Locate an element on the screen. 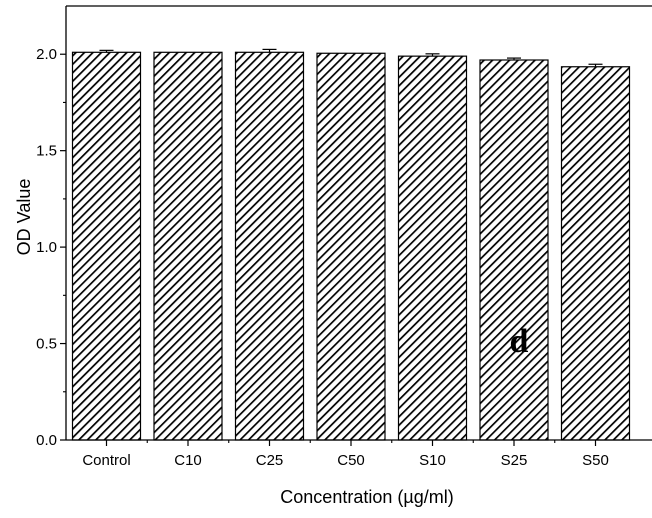  error-bar-s25 is located at coordinates (514, 59).